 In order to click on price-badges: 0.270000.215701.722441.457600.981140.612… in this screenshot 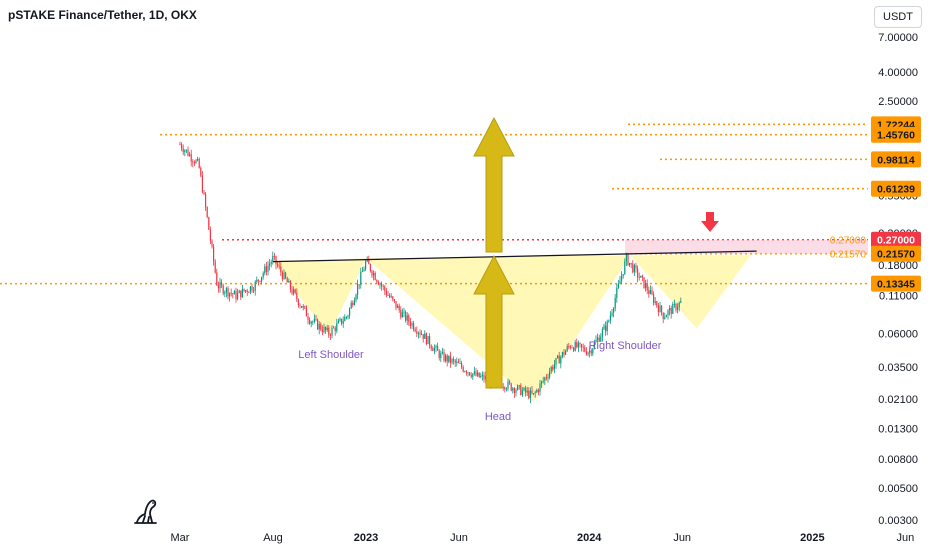, I will do `click(875, 204)`.